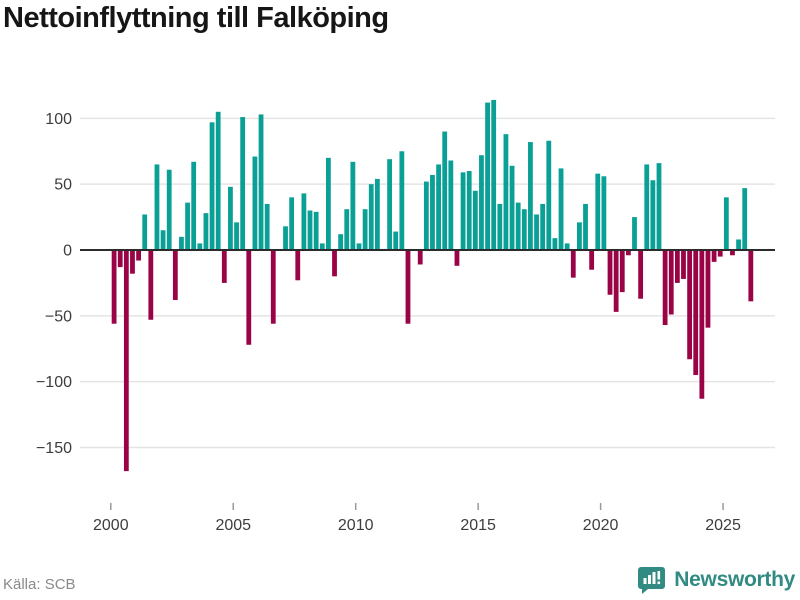 The width and height of the screenshot is (800, 600). Describe the element at coordinates (157, 207) in the screenshot. I see `bar-2001-Q4` at that location.